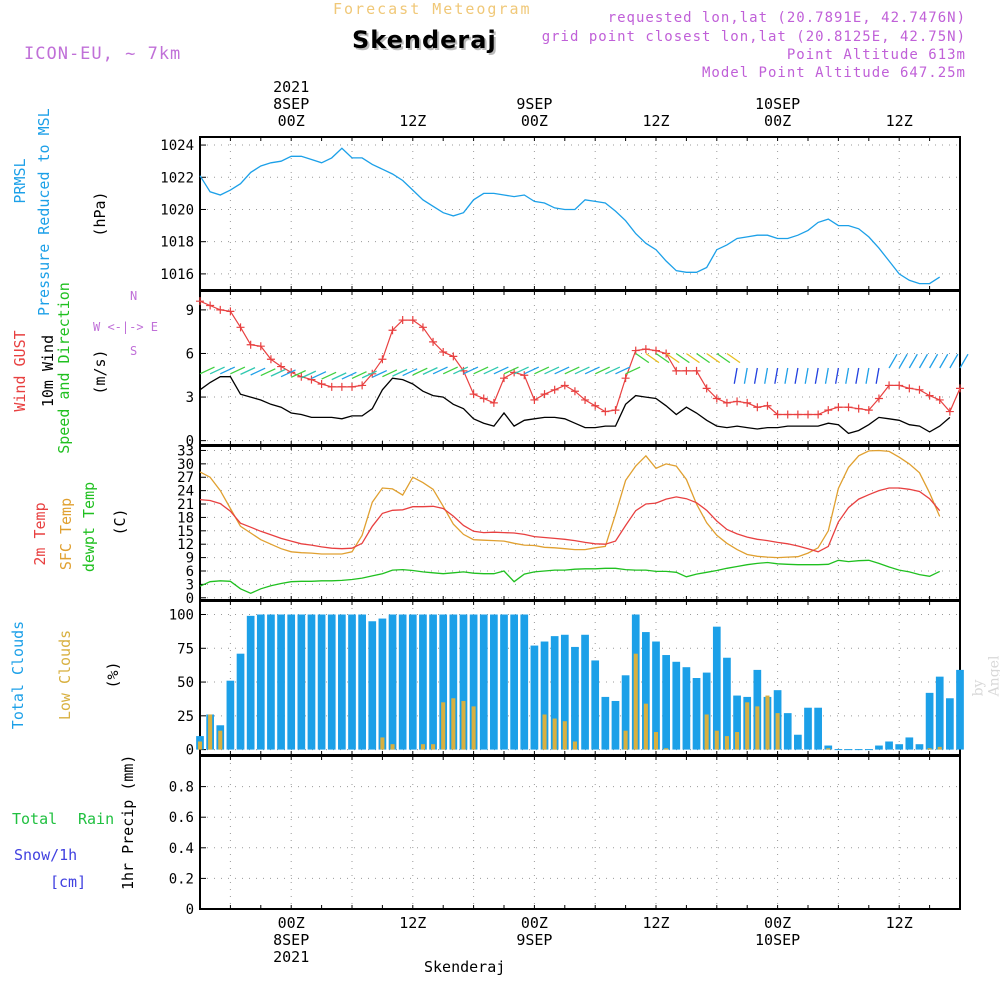 Image resolution: width=1000 pixels, height=1000 pixels. I want to click on ytick-label-pressure: 1020, so click(177, 210).